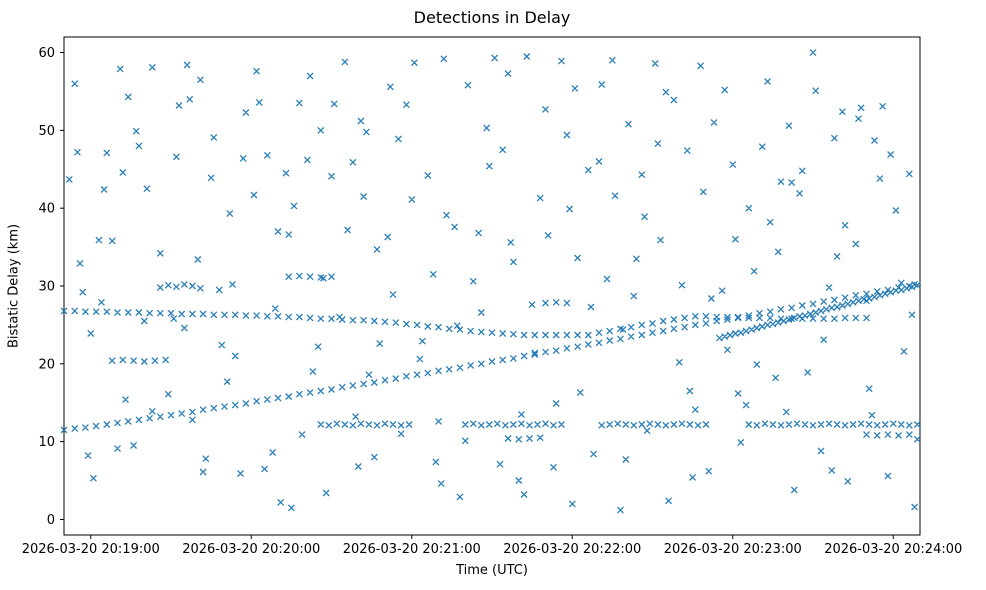 Image resolution: width=986 pixels, height=590 pixels. I want to click on x-axis-label: Time (UTC), so click(492, 570).